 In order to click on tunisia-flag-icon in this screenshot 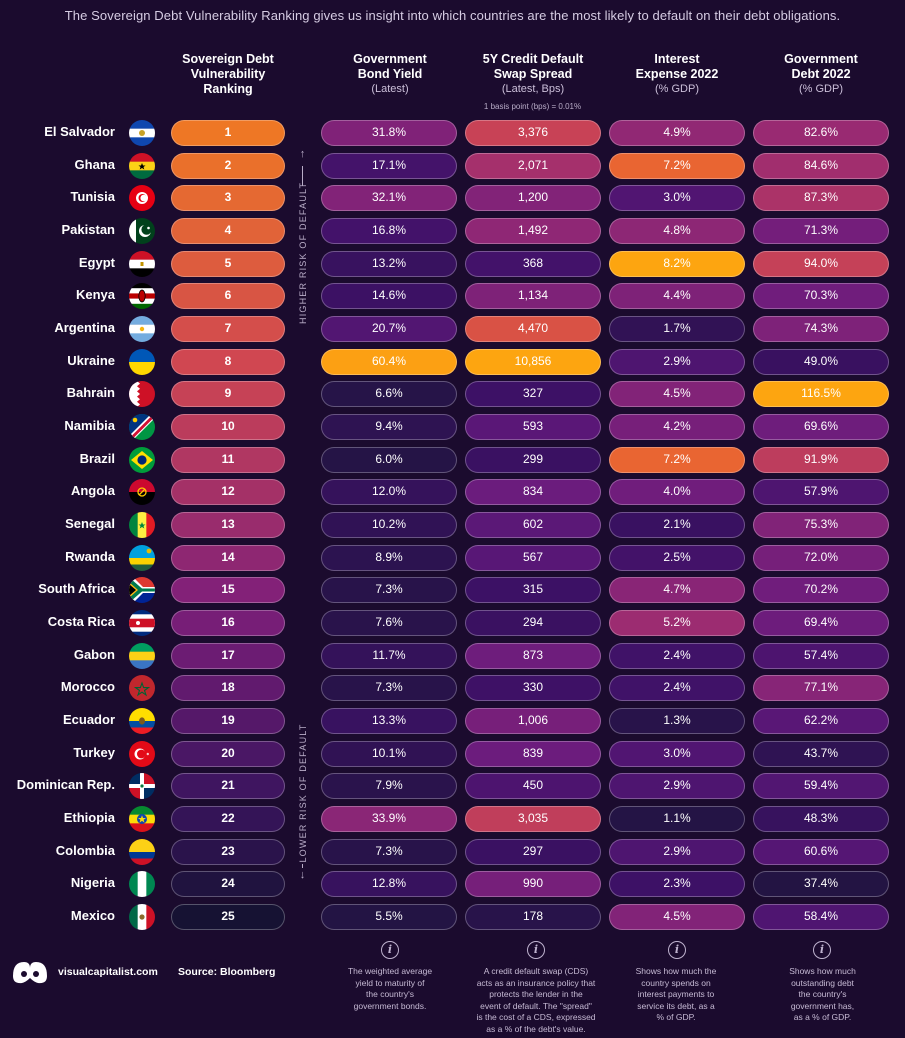, I will do `click(142, 198)`.